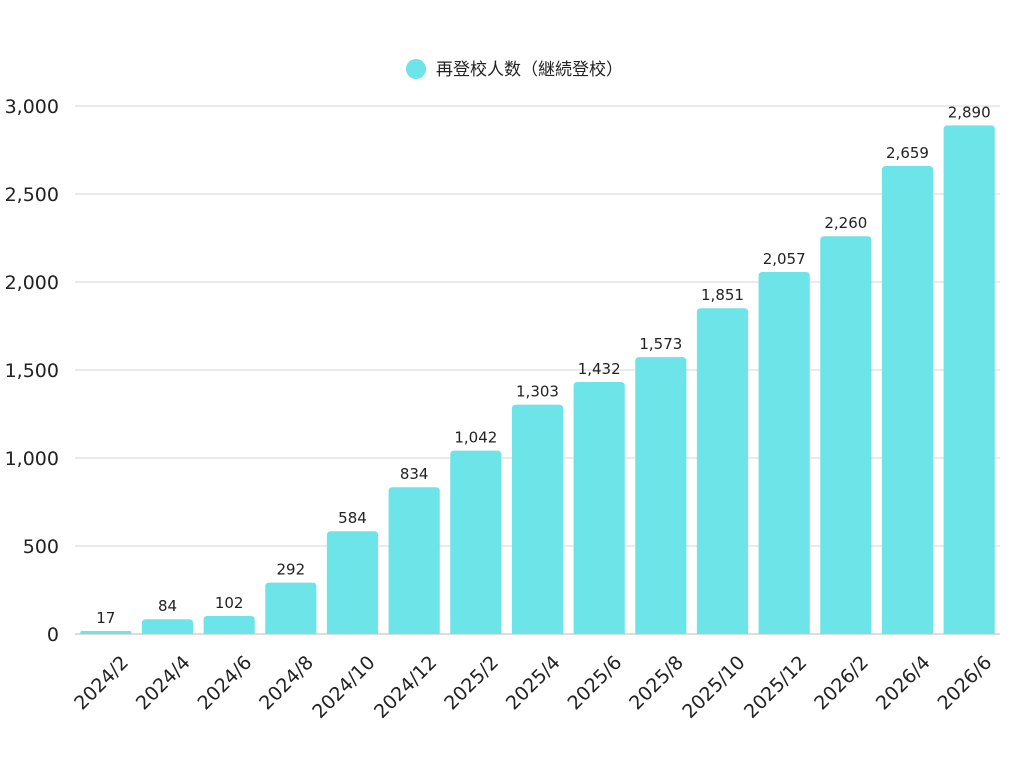 The width and height of the screenshot is (1024, 768). Describe the element at coordinates (414, 474) in the screenshot. I see `data-label: 834` at that location.